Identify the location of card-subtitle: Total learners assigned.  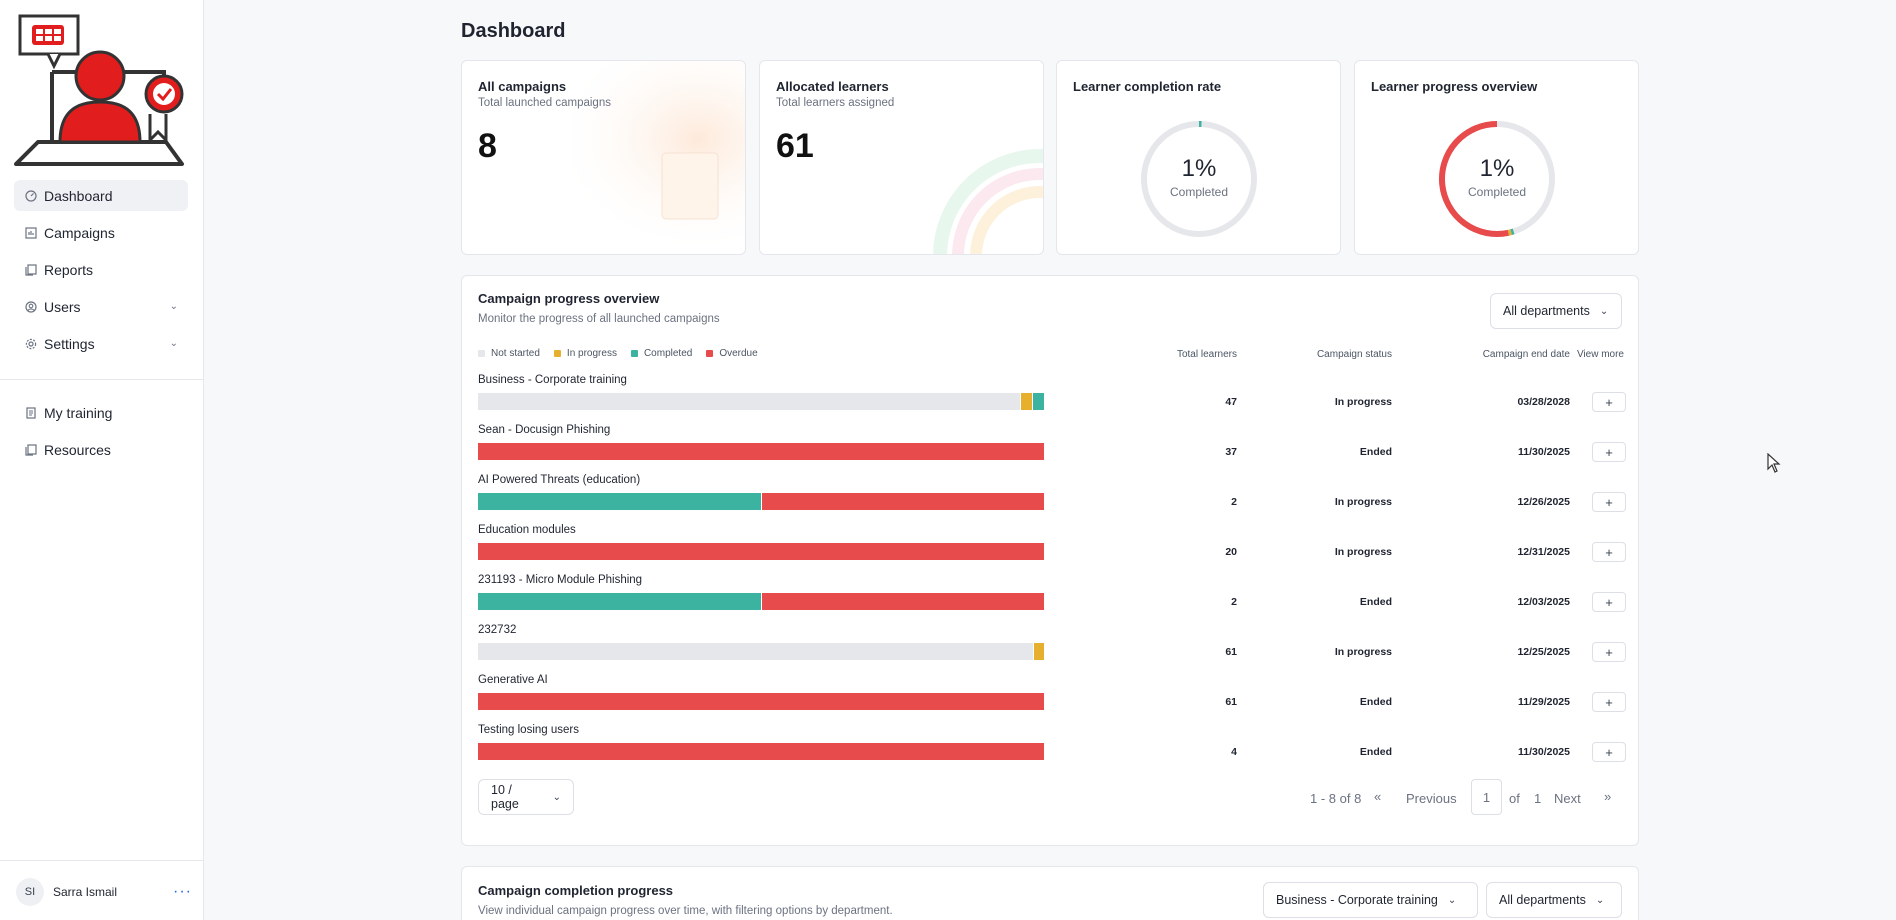
(835, 103).